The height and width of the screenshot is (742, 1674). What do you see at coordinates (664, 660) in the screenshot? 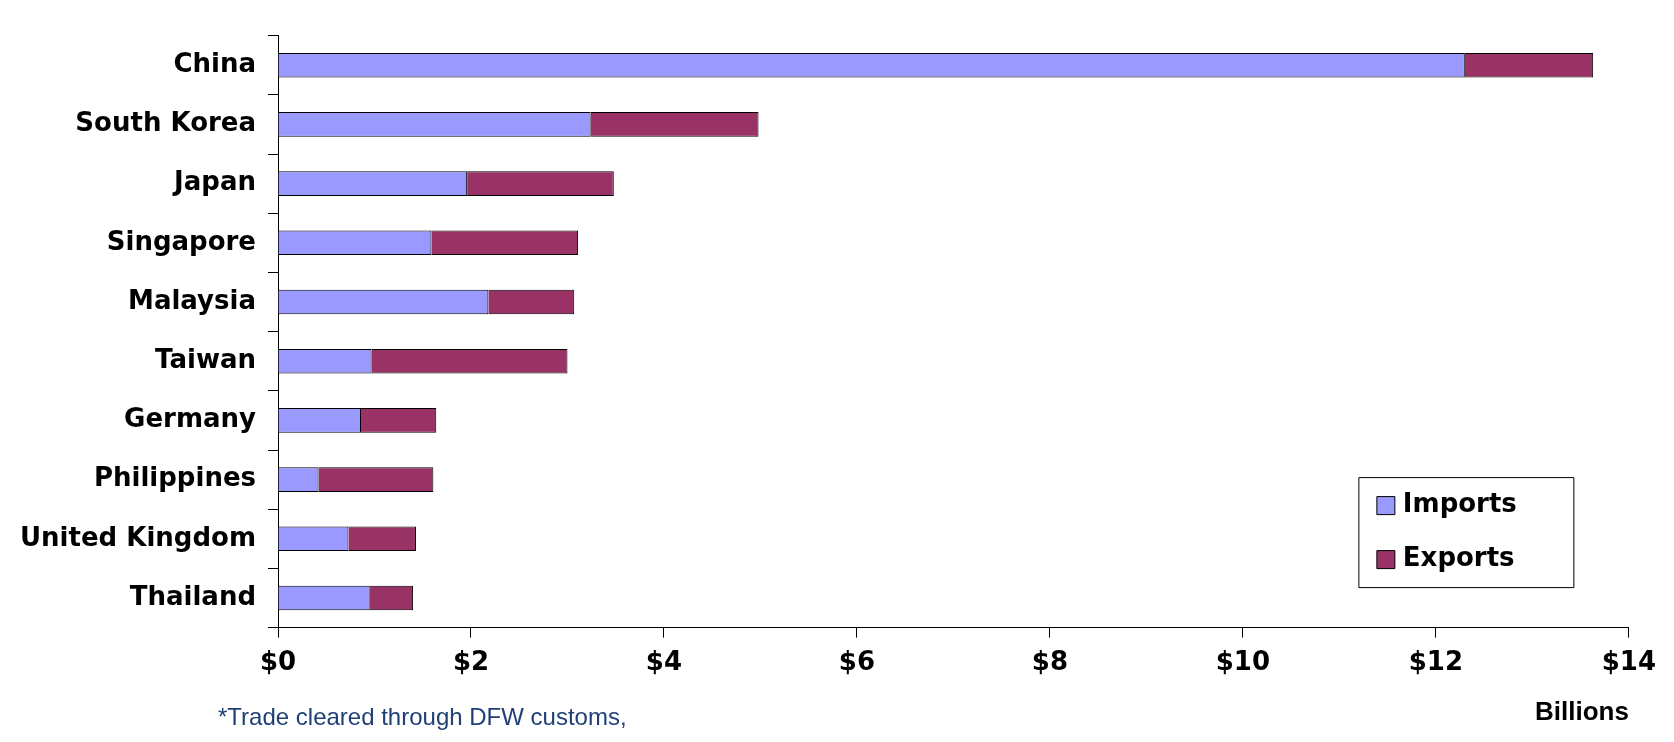
I see `x-tick-label: $4` at bounding box center [664, 660].